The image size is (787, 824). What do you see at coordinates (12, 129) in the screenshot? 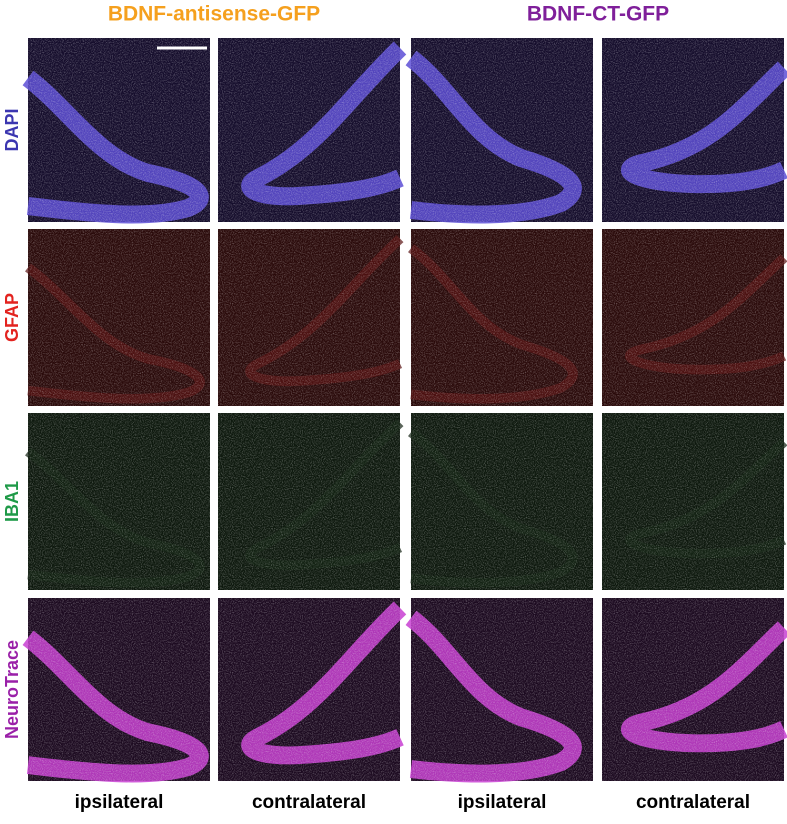
I see `row-label: DAPI` at bounding box center [12, 129].